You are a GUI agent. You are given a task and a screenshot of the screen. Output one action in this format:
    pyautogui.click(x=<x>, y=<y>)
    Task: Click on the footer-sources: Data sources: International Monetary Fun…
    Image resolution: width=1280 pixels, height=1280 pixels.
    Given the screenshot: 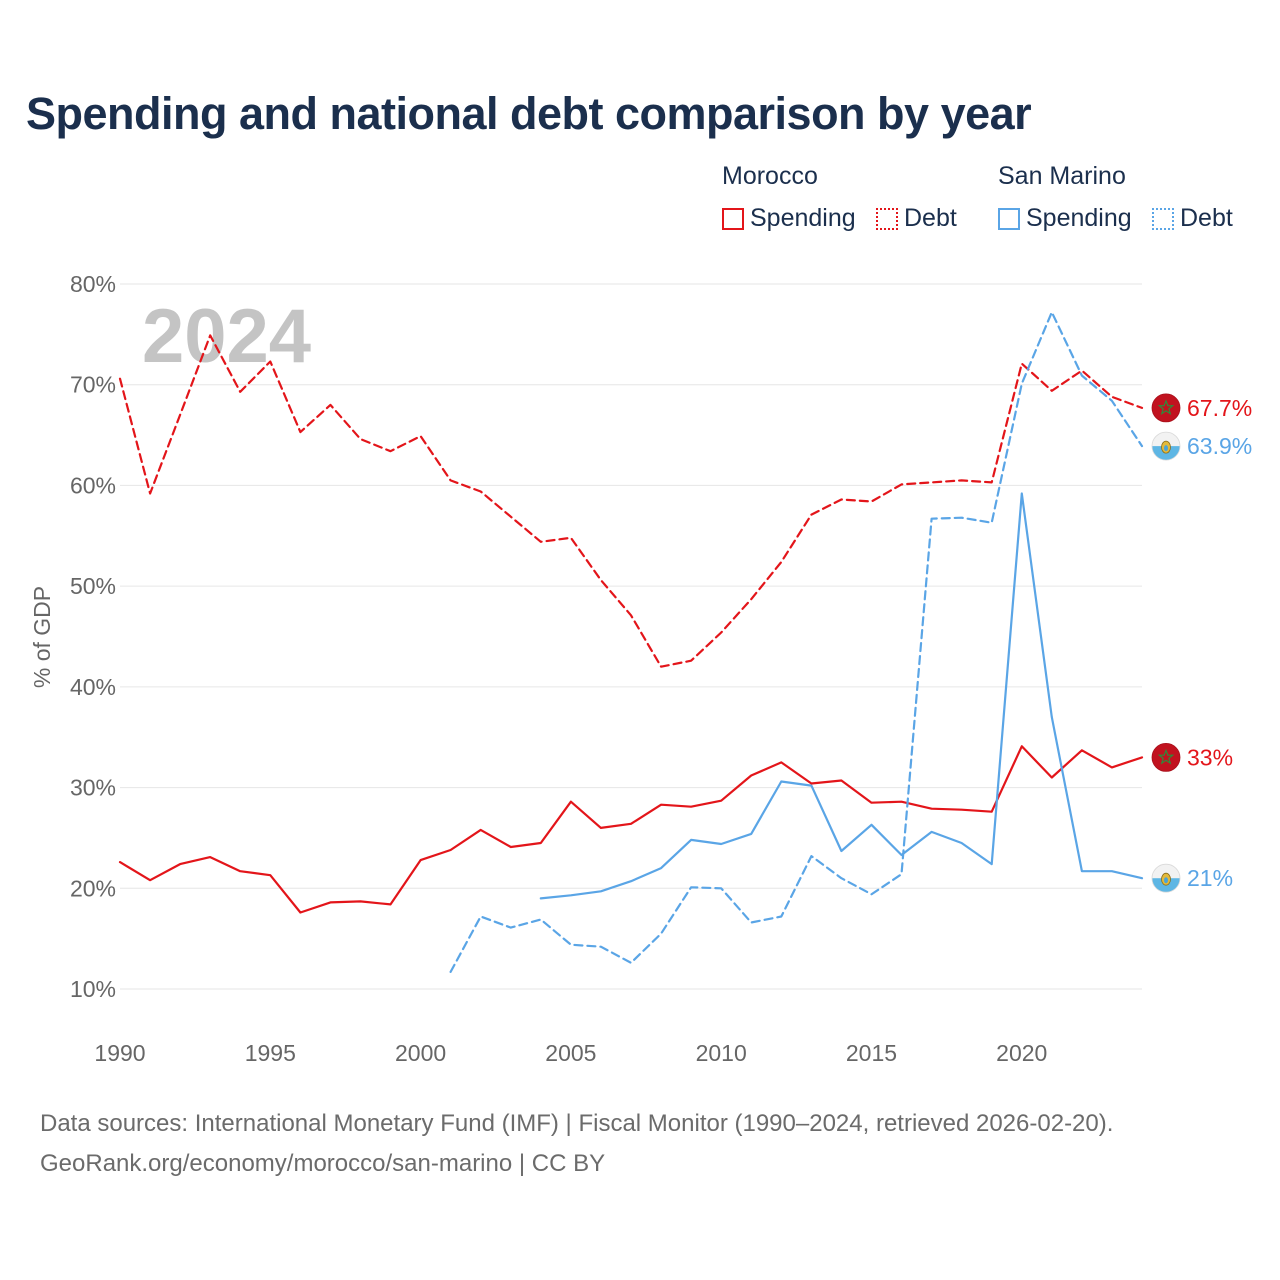 What is the action you would take?
    pyautogui.click(x=577, y=1123)
    